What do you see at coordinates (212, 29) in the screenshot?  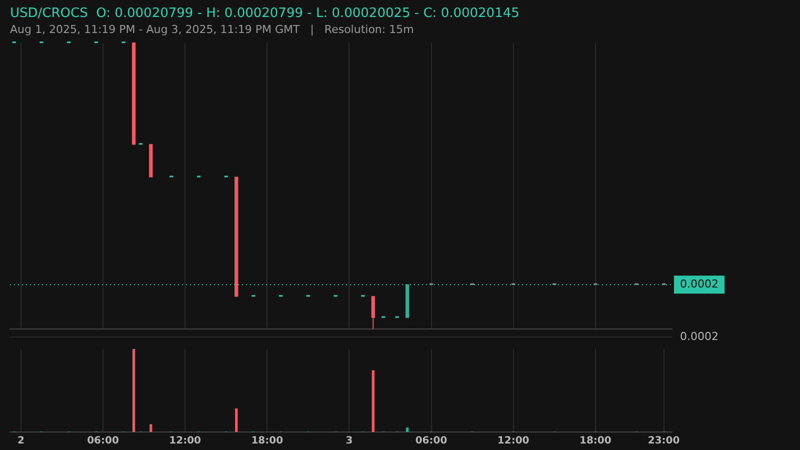 I see `chart-subtitle: Aug 1, 2025, 11:19 PM - Aug 3, 2025, 11:19 PM GMT | Resolution: 15m` at bounding box center [212, 29].